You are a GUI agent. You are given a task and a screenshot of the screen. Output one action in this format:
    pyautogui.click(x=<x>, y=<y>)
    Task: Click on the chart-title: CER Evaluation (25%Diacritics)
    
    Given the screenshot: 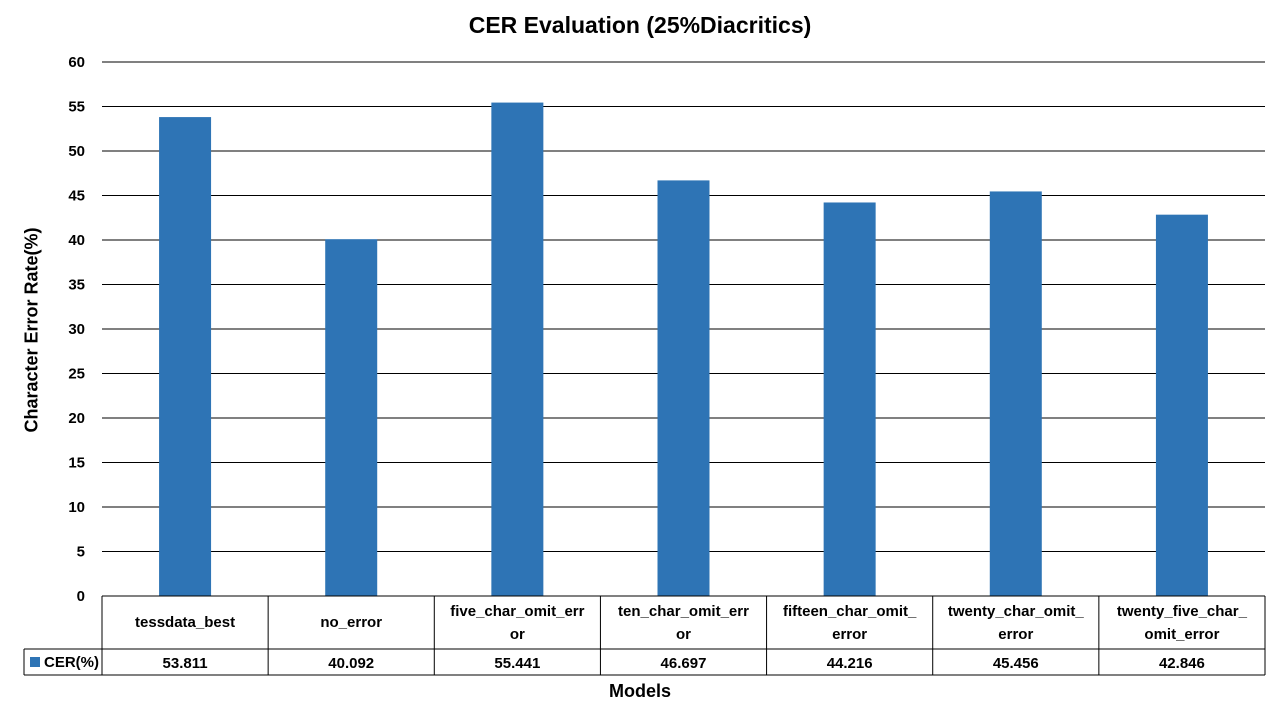 What is the action you would take?
    pyautogui.click(x=640, y=25)
    